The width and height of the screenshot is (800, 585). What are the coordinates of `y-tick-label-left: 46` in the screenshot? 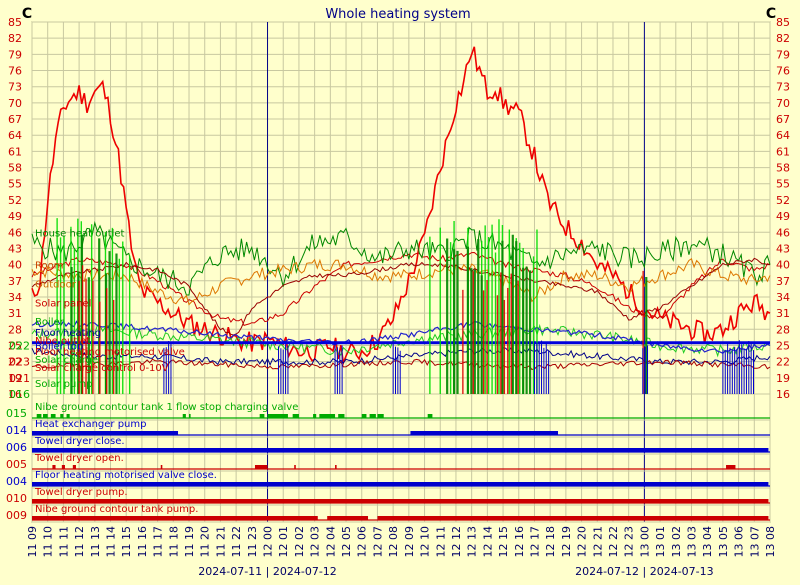 It's located at (15, 232).